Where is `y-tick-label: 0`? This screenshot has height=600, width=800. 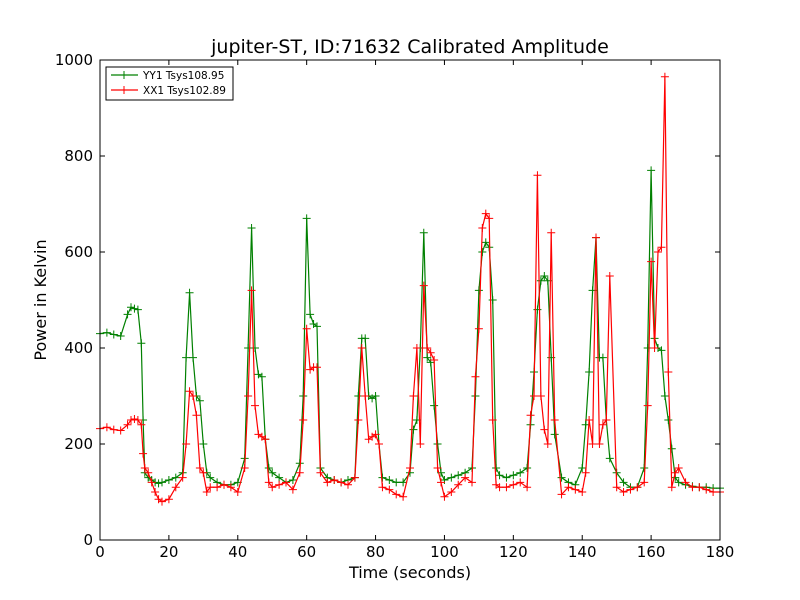
y-tick-label: 0 is located at coordinates (88, 540).